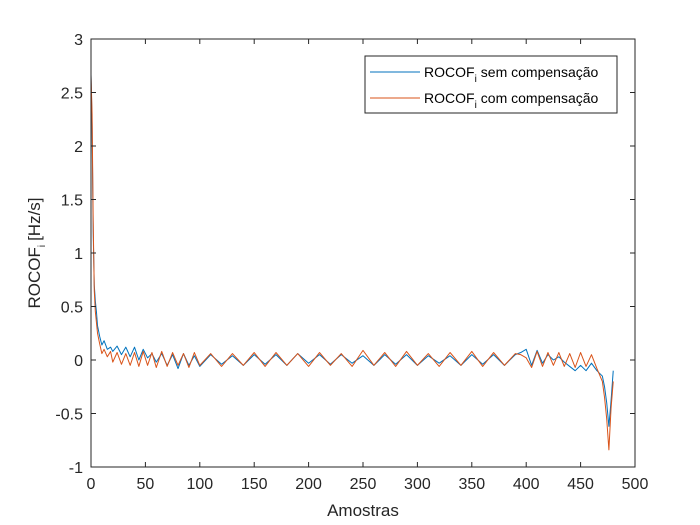  What do you see at coordinates (72, 308) in the screenshot?
I see `y-tick-label: 0.5` at bounding box center [72, 308].